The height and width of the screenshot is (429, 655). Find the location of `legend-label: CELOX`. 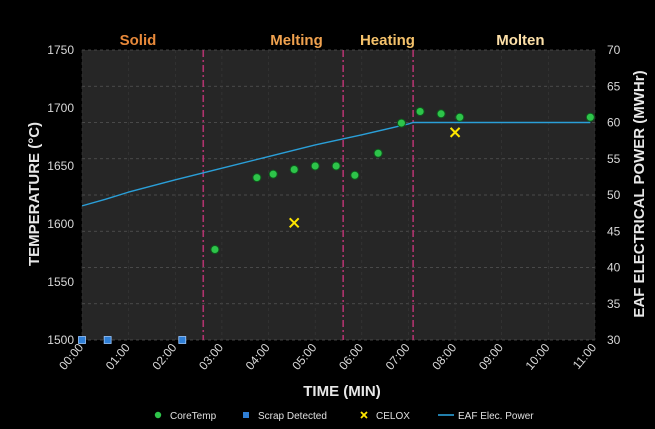

legend-label: CELOX is located at coordinates (393, 416).